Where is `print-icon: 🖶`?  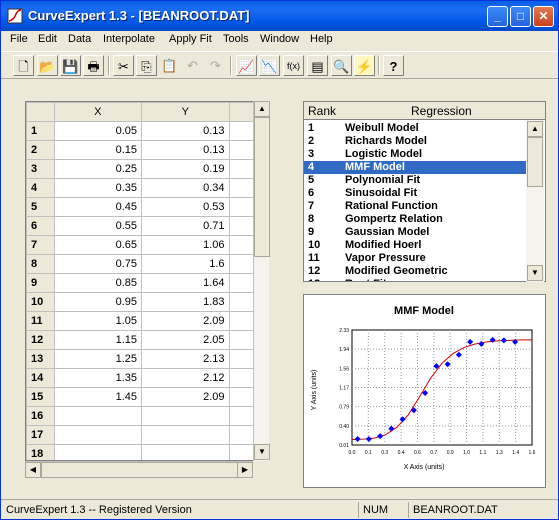
print-icon: 🖶 is located at coordinates (93, 65).